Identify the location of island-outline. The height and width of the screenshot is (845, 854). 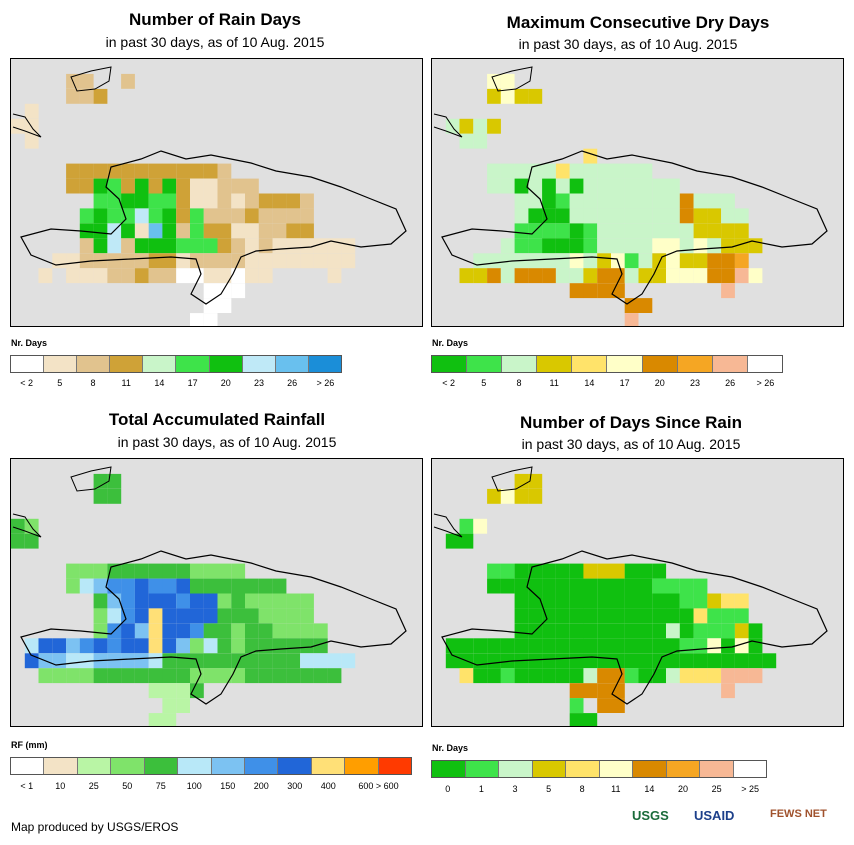
(448, 525).